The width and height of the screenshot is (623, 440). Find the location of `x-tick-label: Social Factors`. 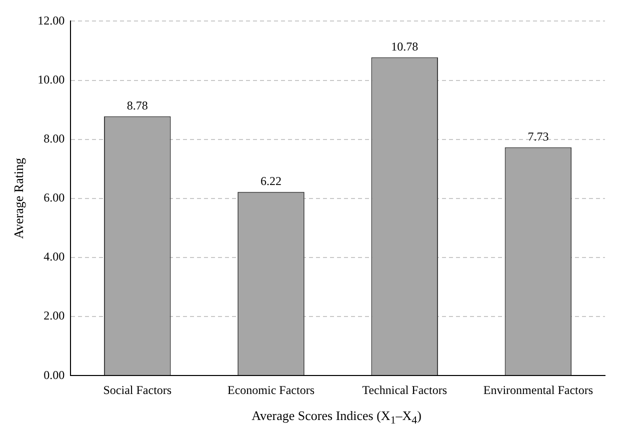

x-tick-label: Social Factors is located at coordinates (137, 389).